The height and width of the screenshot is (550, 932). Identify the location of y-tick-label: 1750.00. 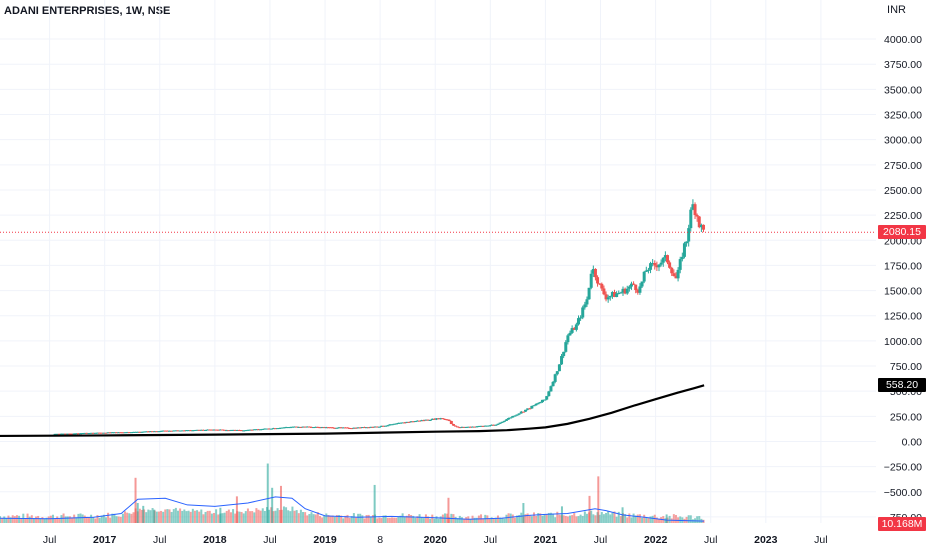
(903, 266).